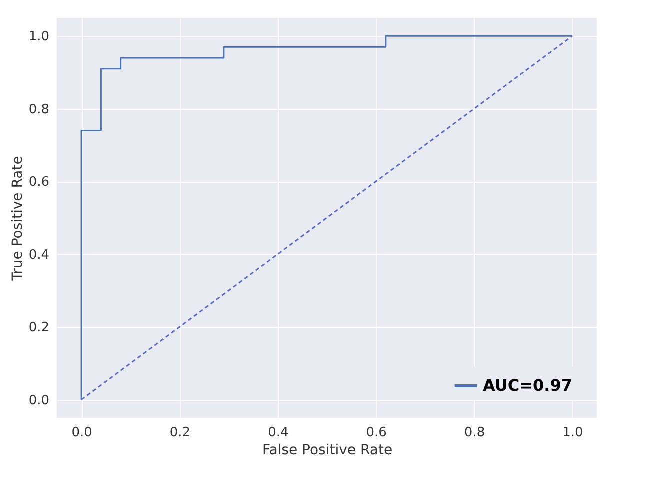 The image size is (659, 497). I want to click on x-tick-label: 0.6, so click(376, 433).